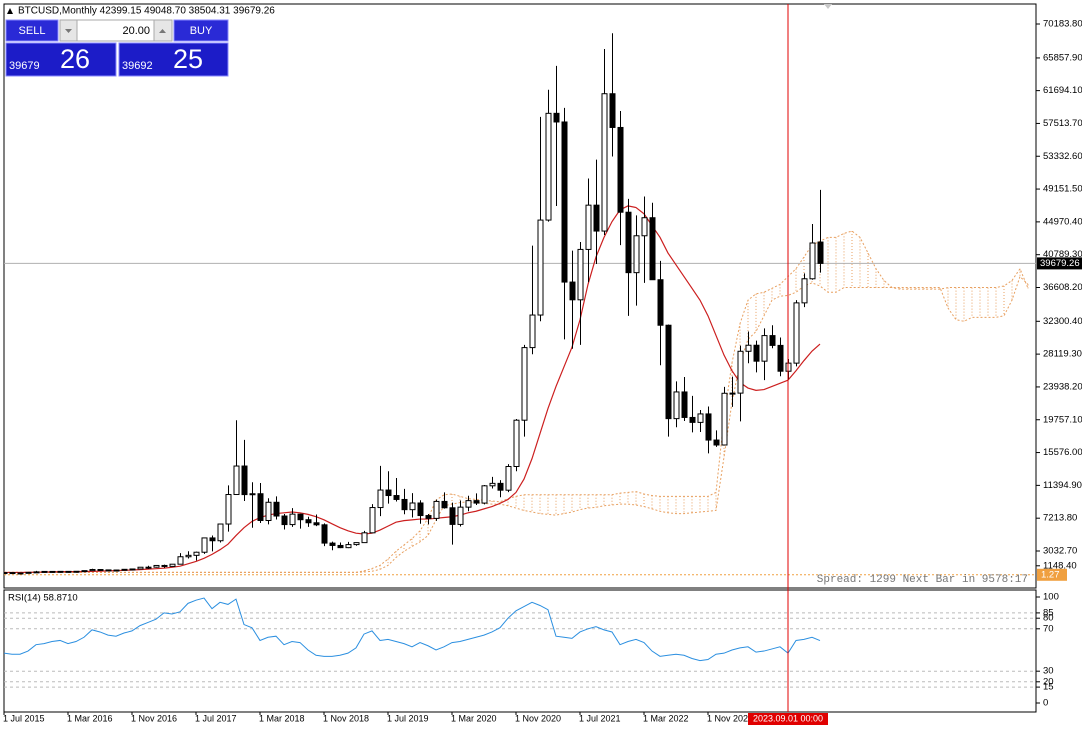  I want to click on y-tick-label: 49151.50, so click(1062, 189).